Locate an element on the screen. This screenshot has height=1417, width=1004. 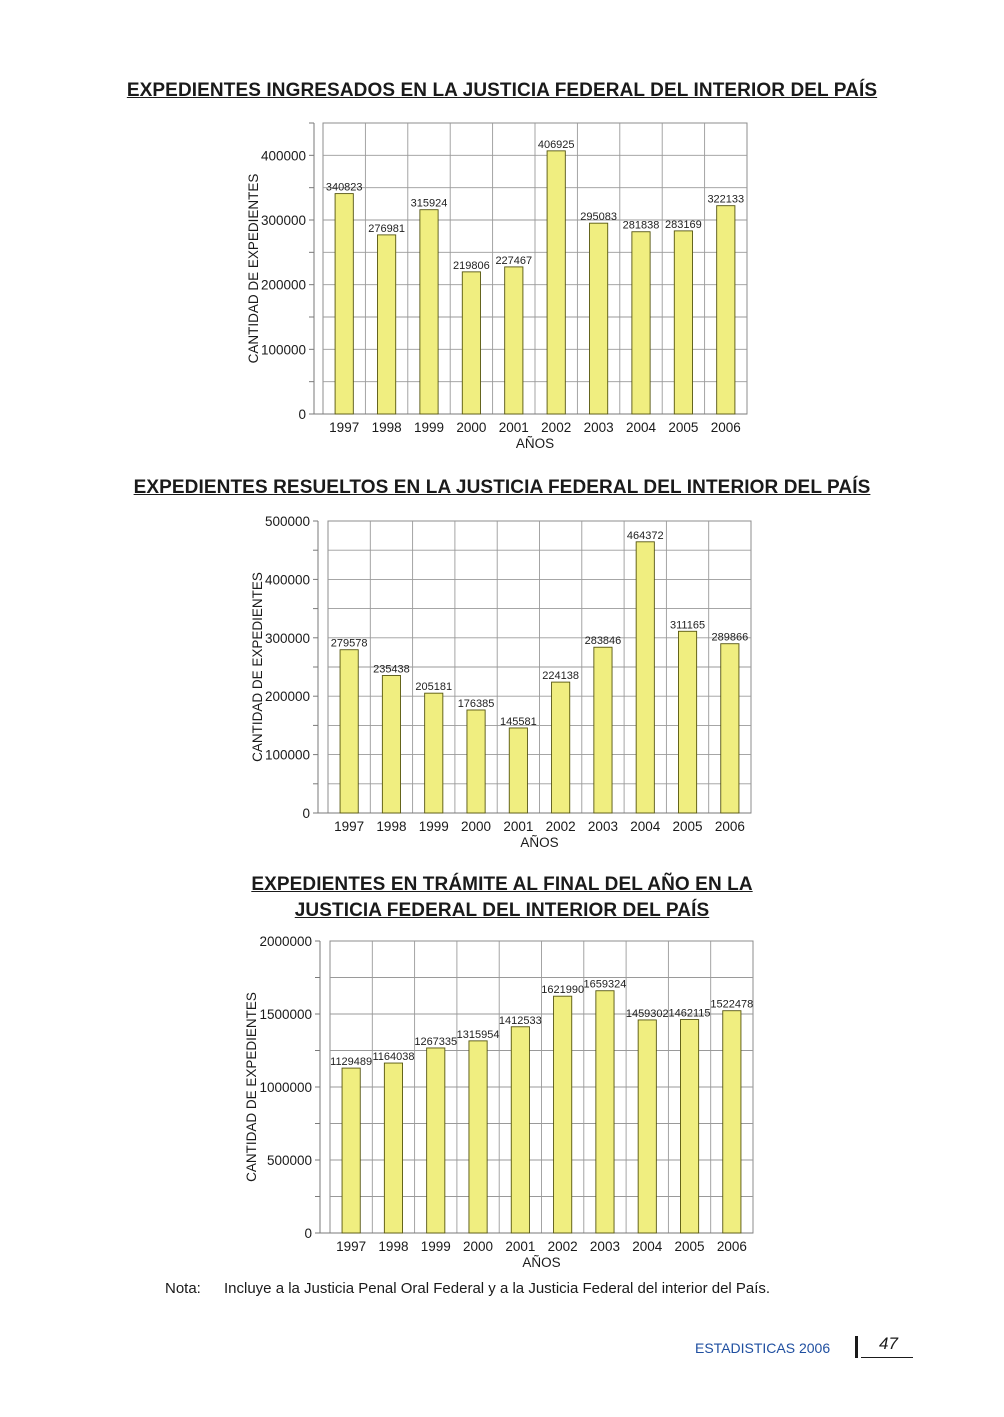
bar-value-label: 283169 is located at coordinates (683, 225).